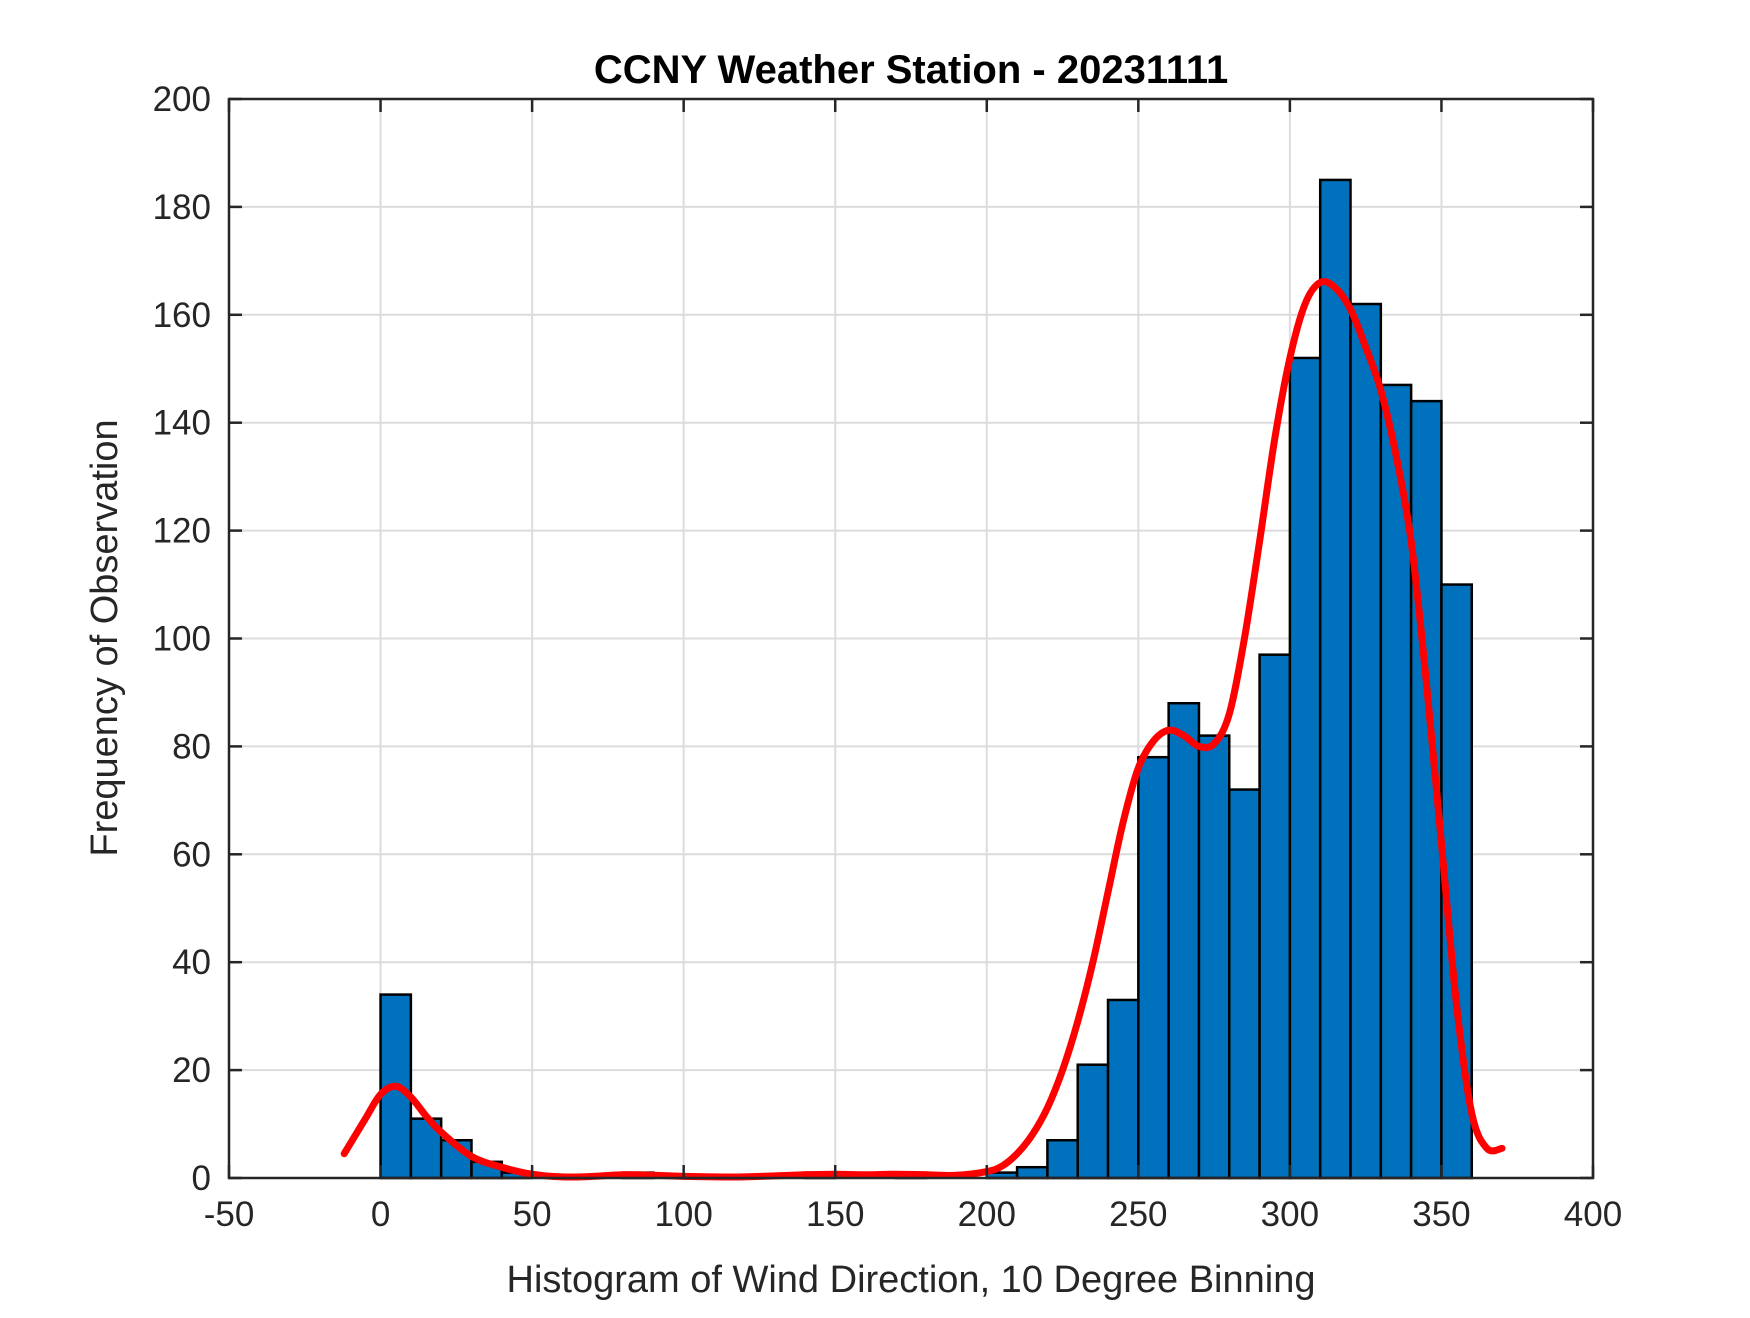 This screenshot has height=1318, width=1750. What do you see at coordinates (835, 1214) in the screenshot?
I see `x-tick-label: 150` at bounding box center [835, 1214].